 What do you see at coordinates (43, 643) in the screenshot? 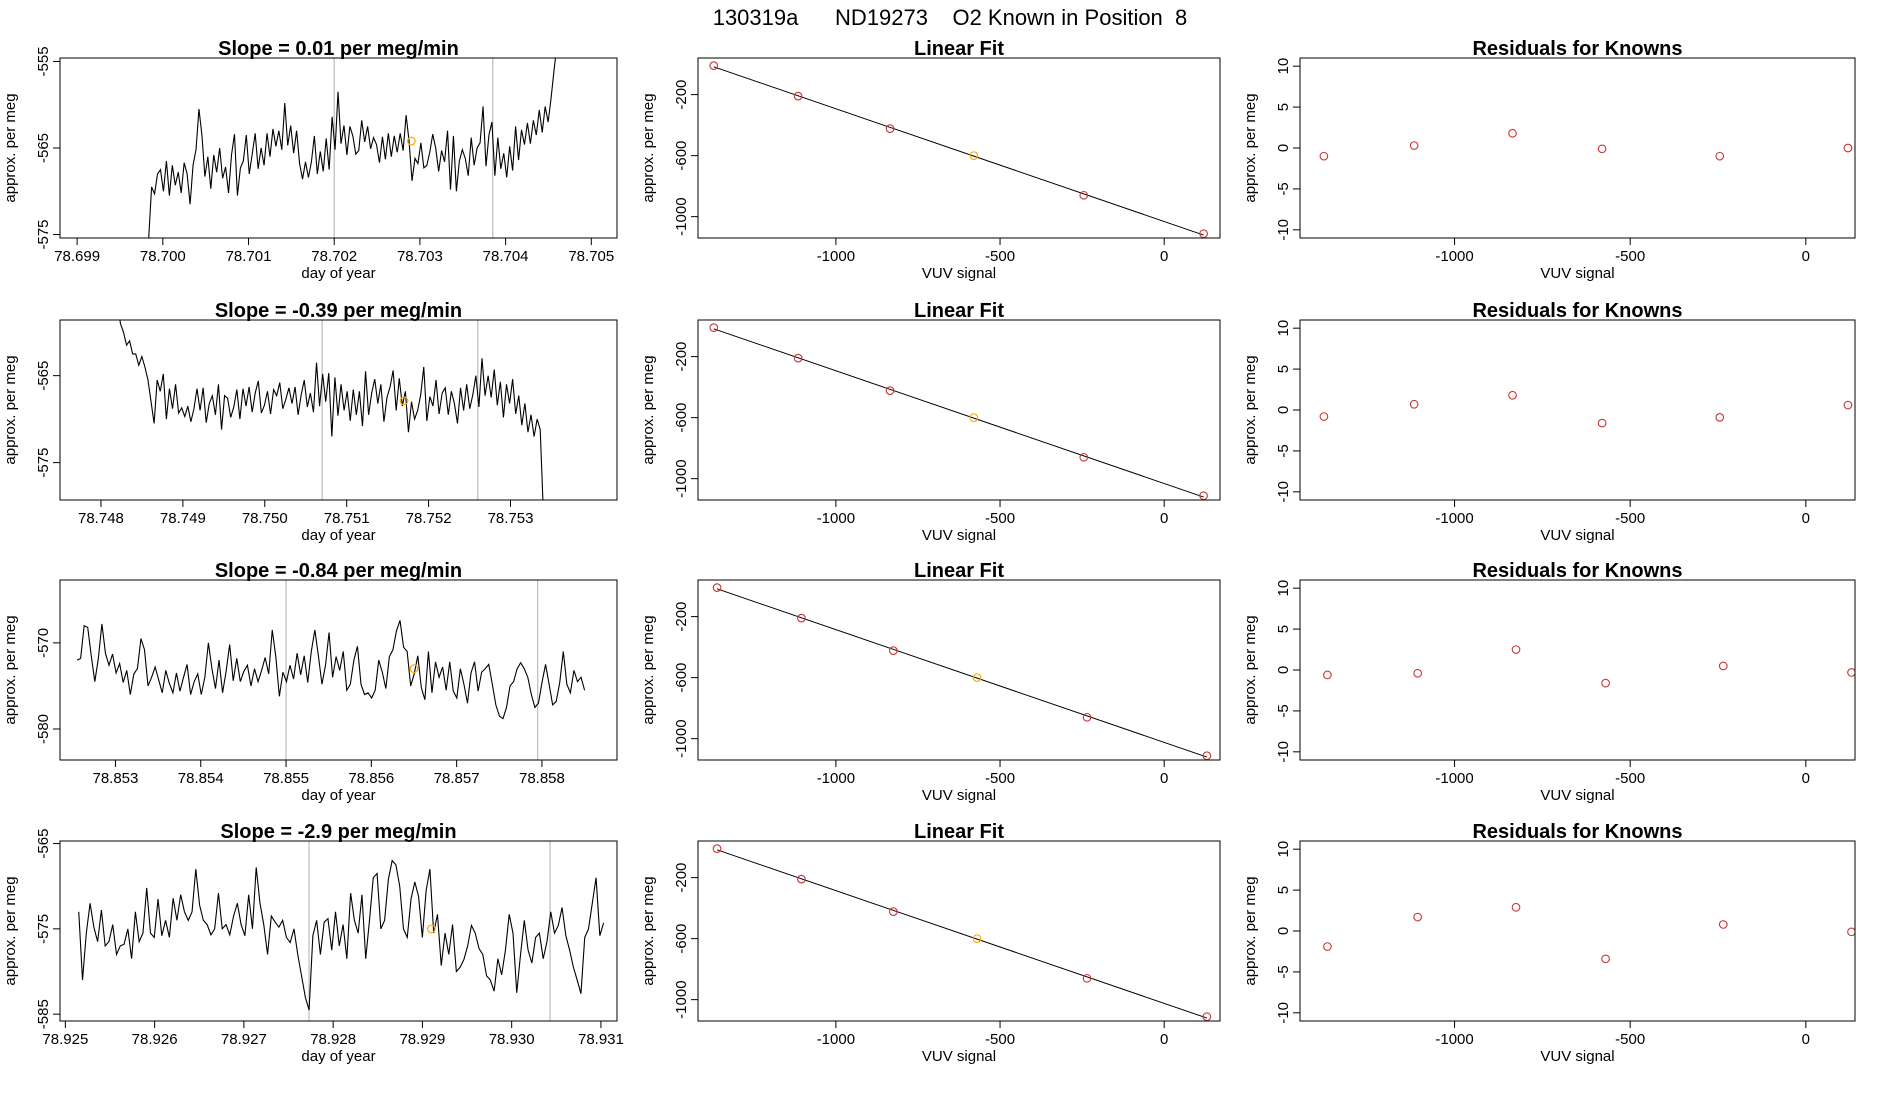
I see `y-tick-label: -570` at bounding box center [43, 643].